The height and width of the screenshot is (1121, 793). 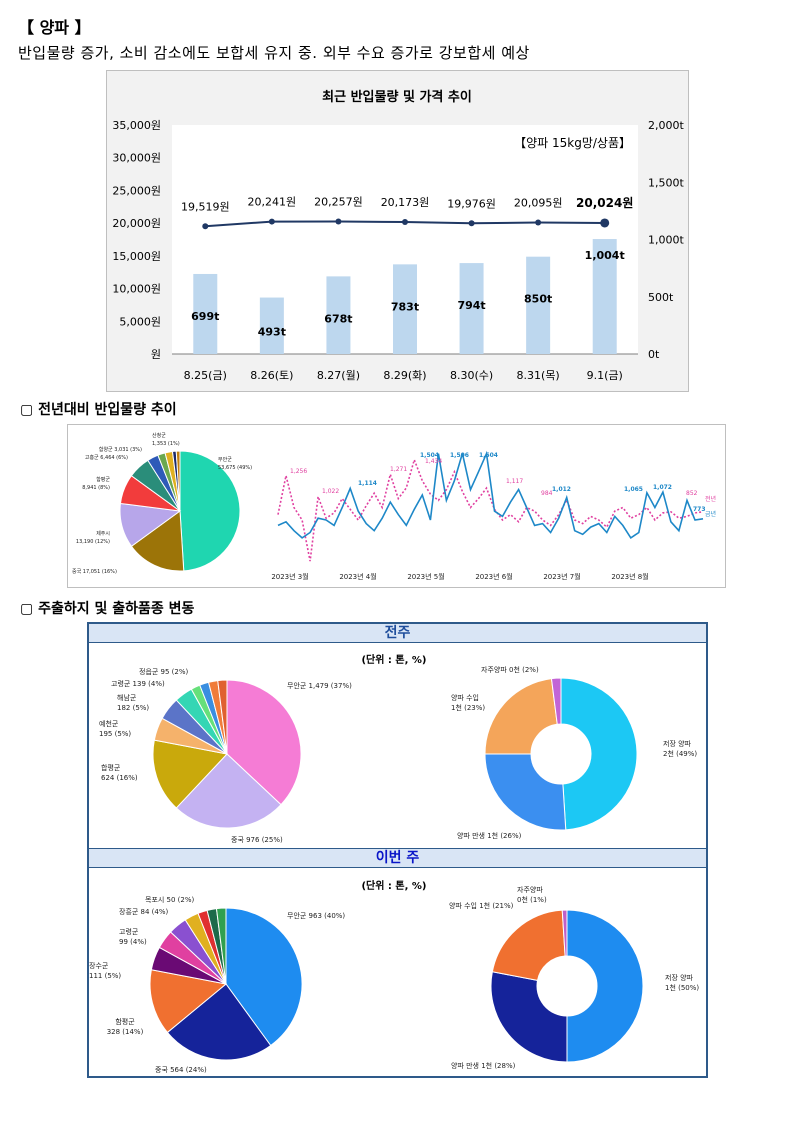 What do you see at coordinates (538, 299) in the screenshot?
I see `bar-label: 850t` at bounding box center [538, 299].